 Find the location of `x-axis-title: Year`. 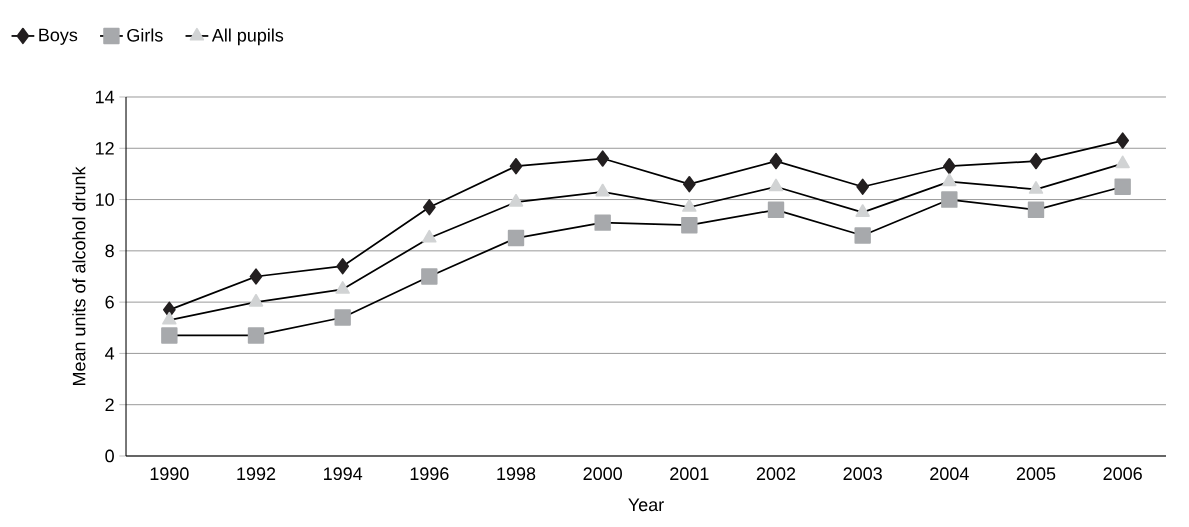

x-axis-title: Year is located at coordinates (646, 505).